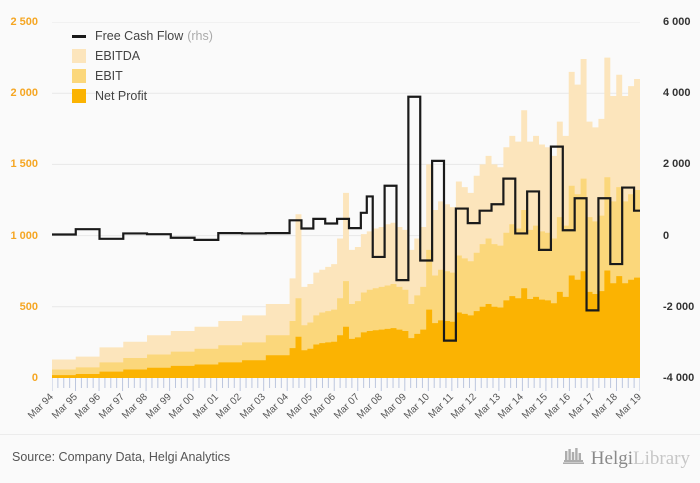  What do you see at coordinates (142, 56) in the screenshot?
I see `legend-item-ebitda: EBITDA` at bounding box center [142, 56].